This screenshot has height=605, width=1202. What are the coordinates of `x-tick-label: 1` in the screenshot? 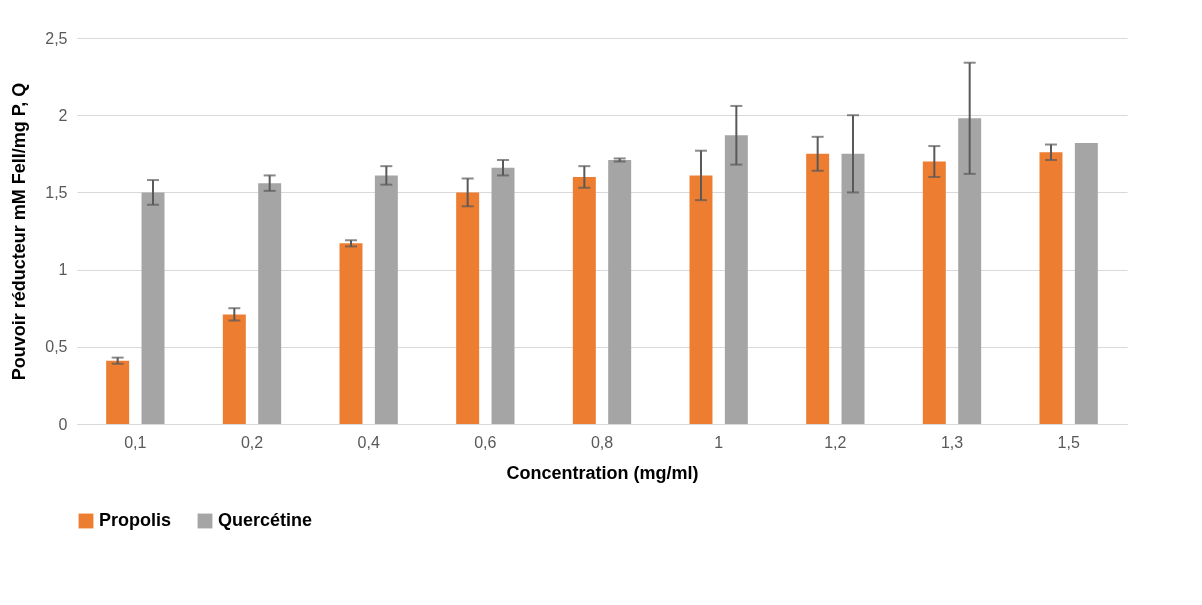 It's located at (719, 442).